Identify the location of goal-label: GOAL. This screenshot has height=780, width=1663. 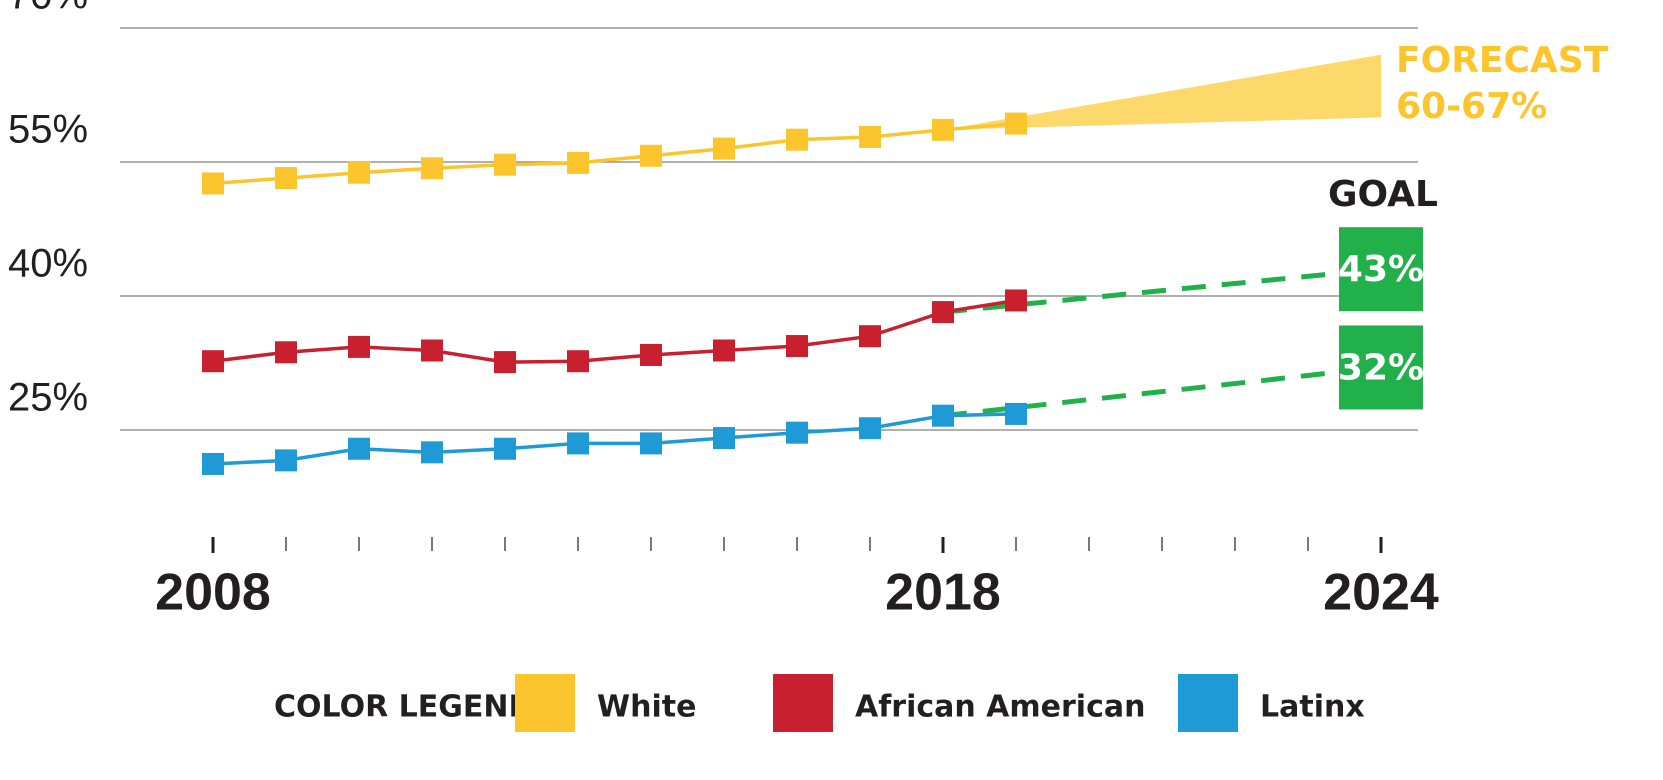
(1383, 194).